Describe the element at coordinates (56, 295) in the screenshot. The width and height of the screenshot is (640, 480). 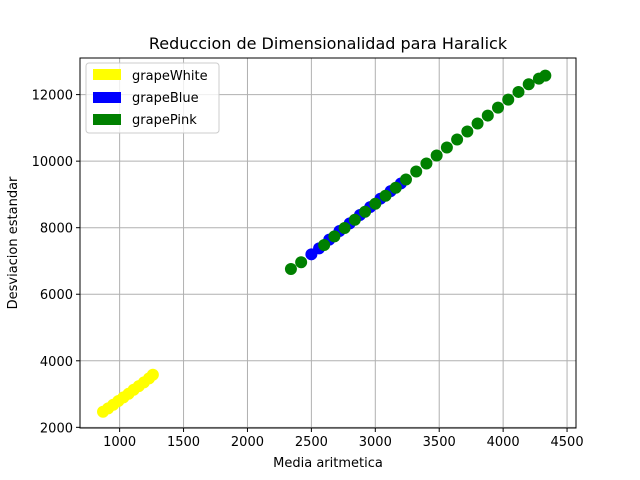
I see `y-tick-label: 6000` at that location.